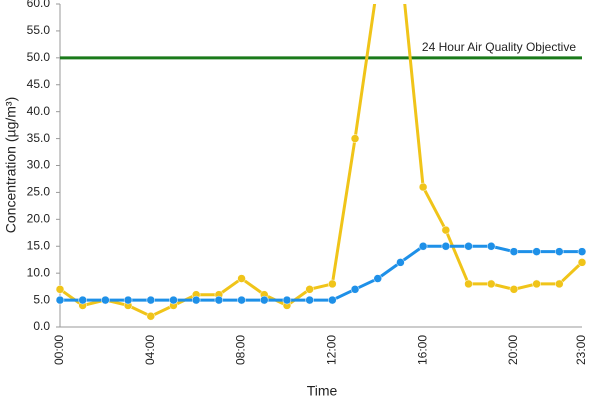 Image resolution: width=600 pixels, height=400 pixels. I want to click on y-tick-label: 55.0, so click(39, 30).